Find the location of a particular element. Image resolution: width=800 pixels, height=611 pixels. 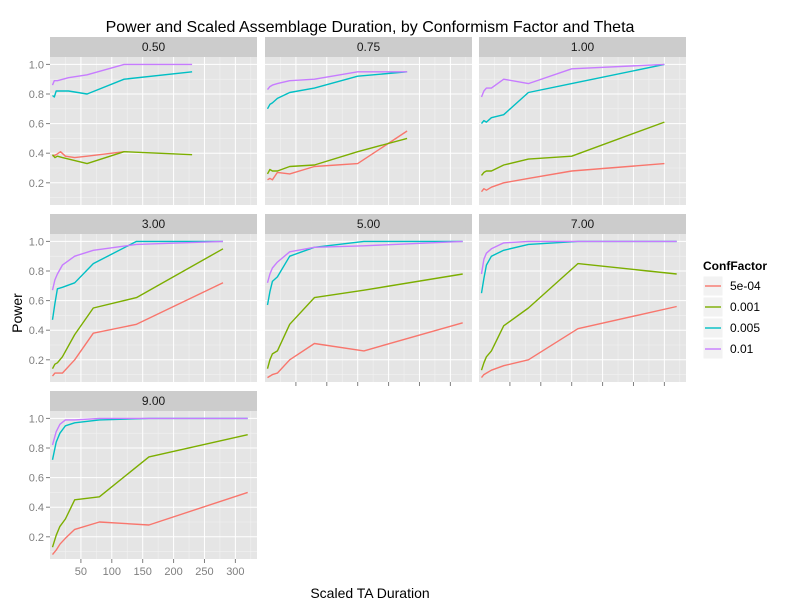

x-axis-title: Scaled TA Duration is located at coordinates (369, 593).